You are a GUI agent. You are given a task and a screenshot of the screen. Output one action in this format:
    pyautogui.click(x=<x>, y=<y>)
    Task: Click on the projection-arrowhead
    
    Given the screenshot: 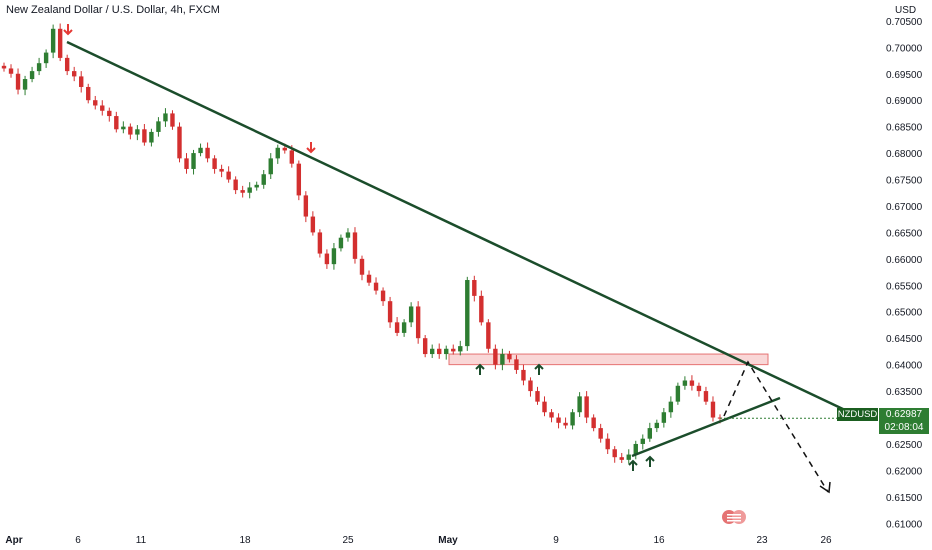 What is the action you would take?
    pyautogui.click(x=825, y=487)
    